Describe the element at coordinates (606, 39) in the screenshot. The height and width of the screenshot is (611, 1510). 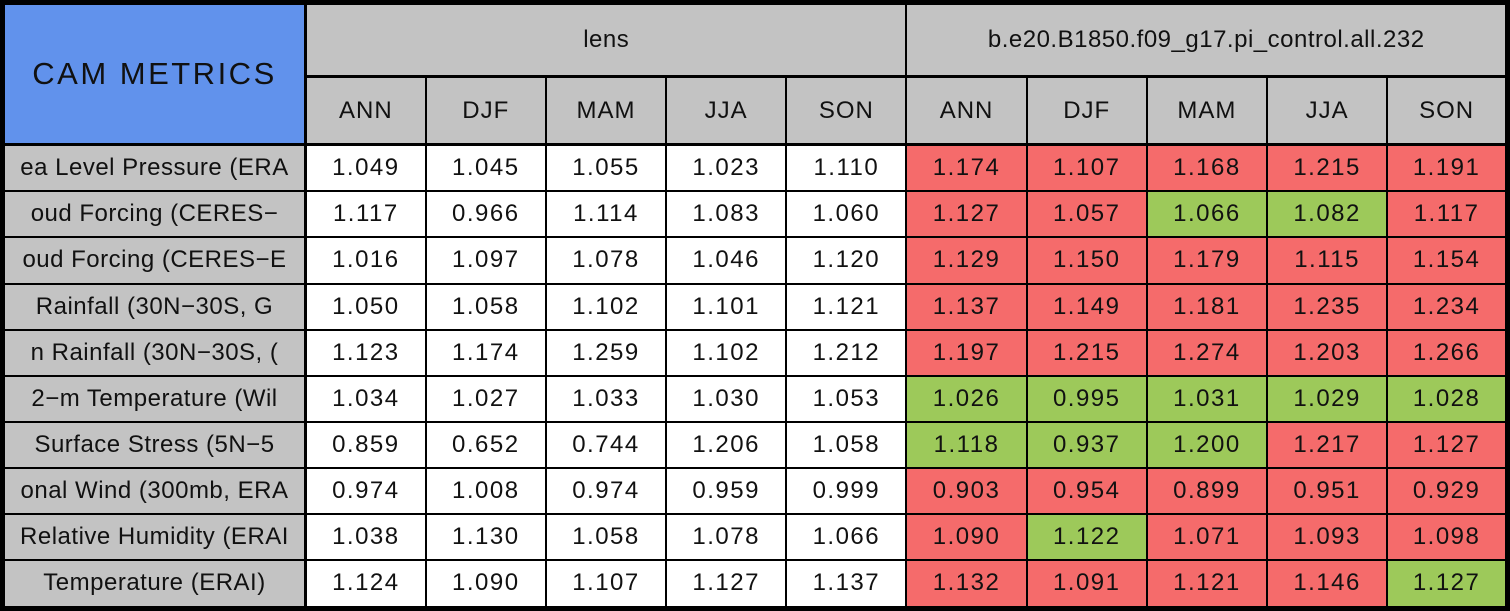
I see `group-header-lens: lens` at that location.